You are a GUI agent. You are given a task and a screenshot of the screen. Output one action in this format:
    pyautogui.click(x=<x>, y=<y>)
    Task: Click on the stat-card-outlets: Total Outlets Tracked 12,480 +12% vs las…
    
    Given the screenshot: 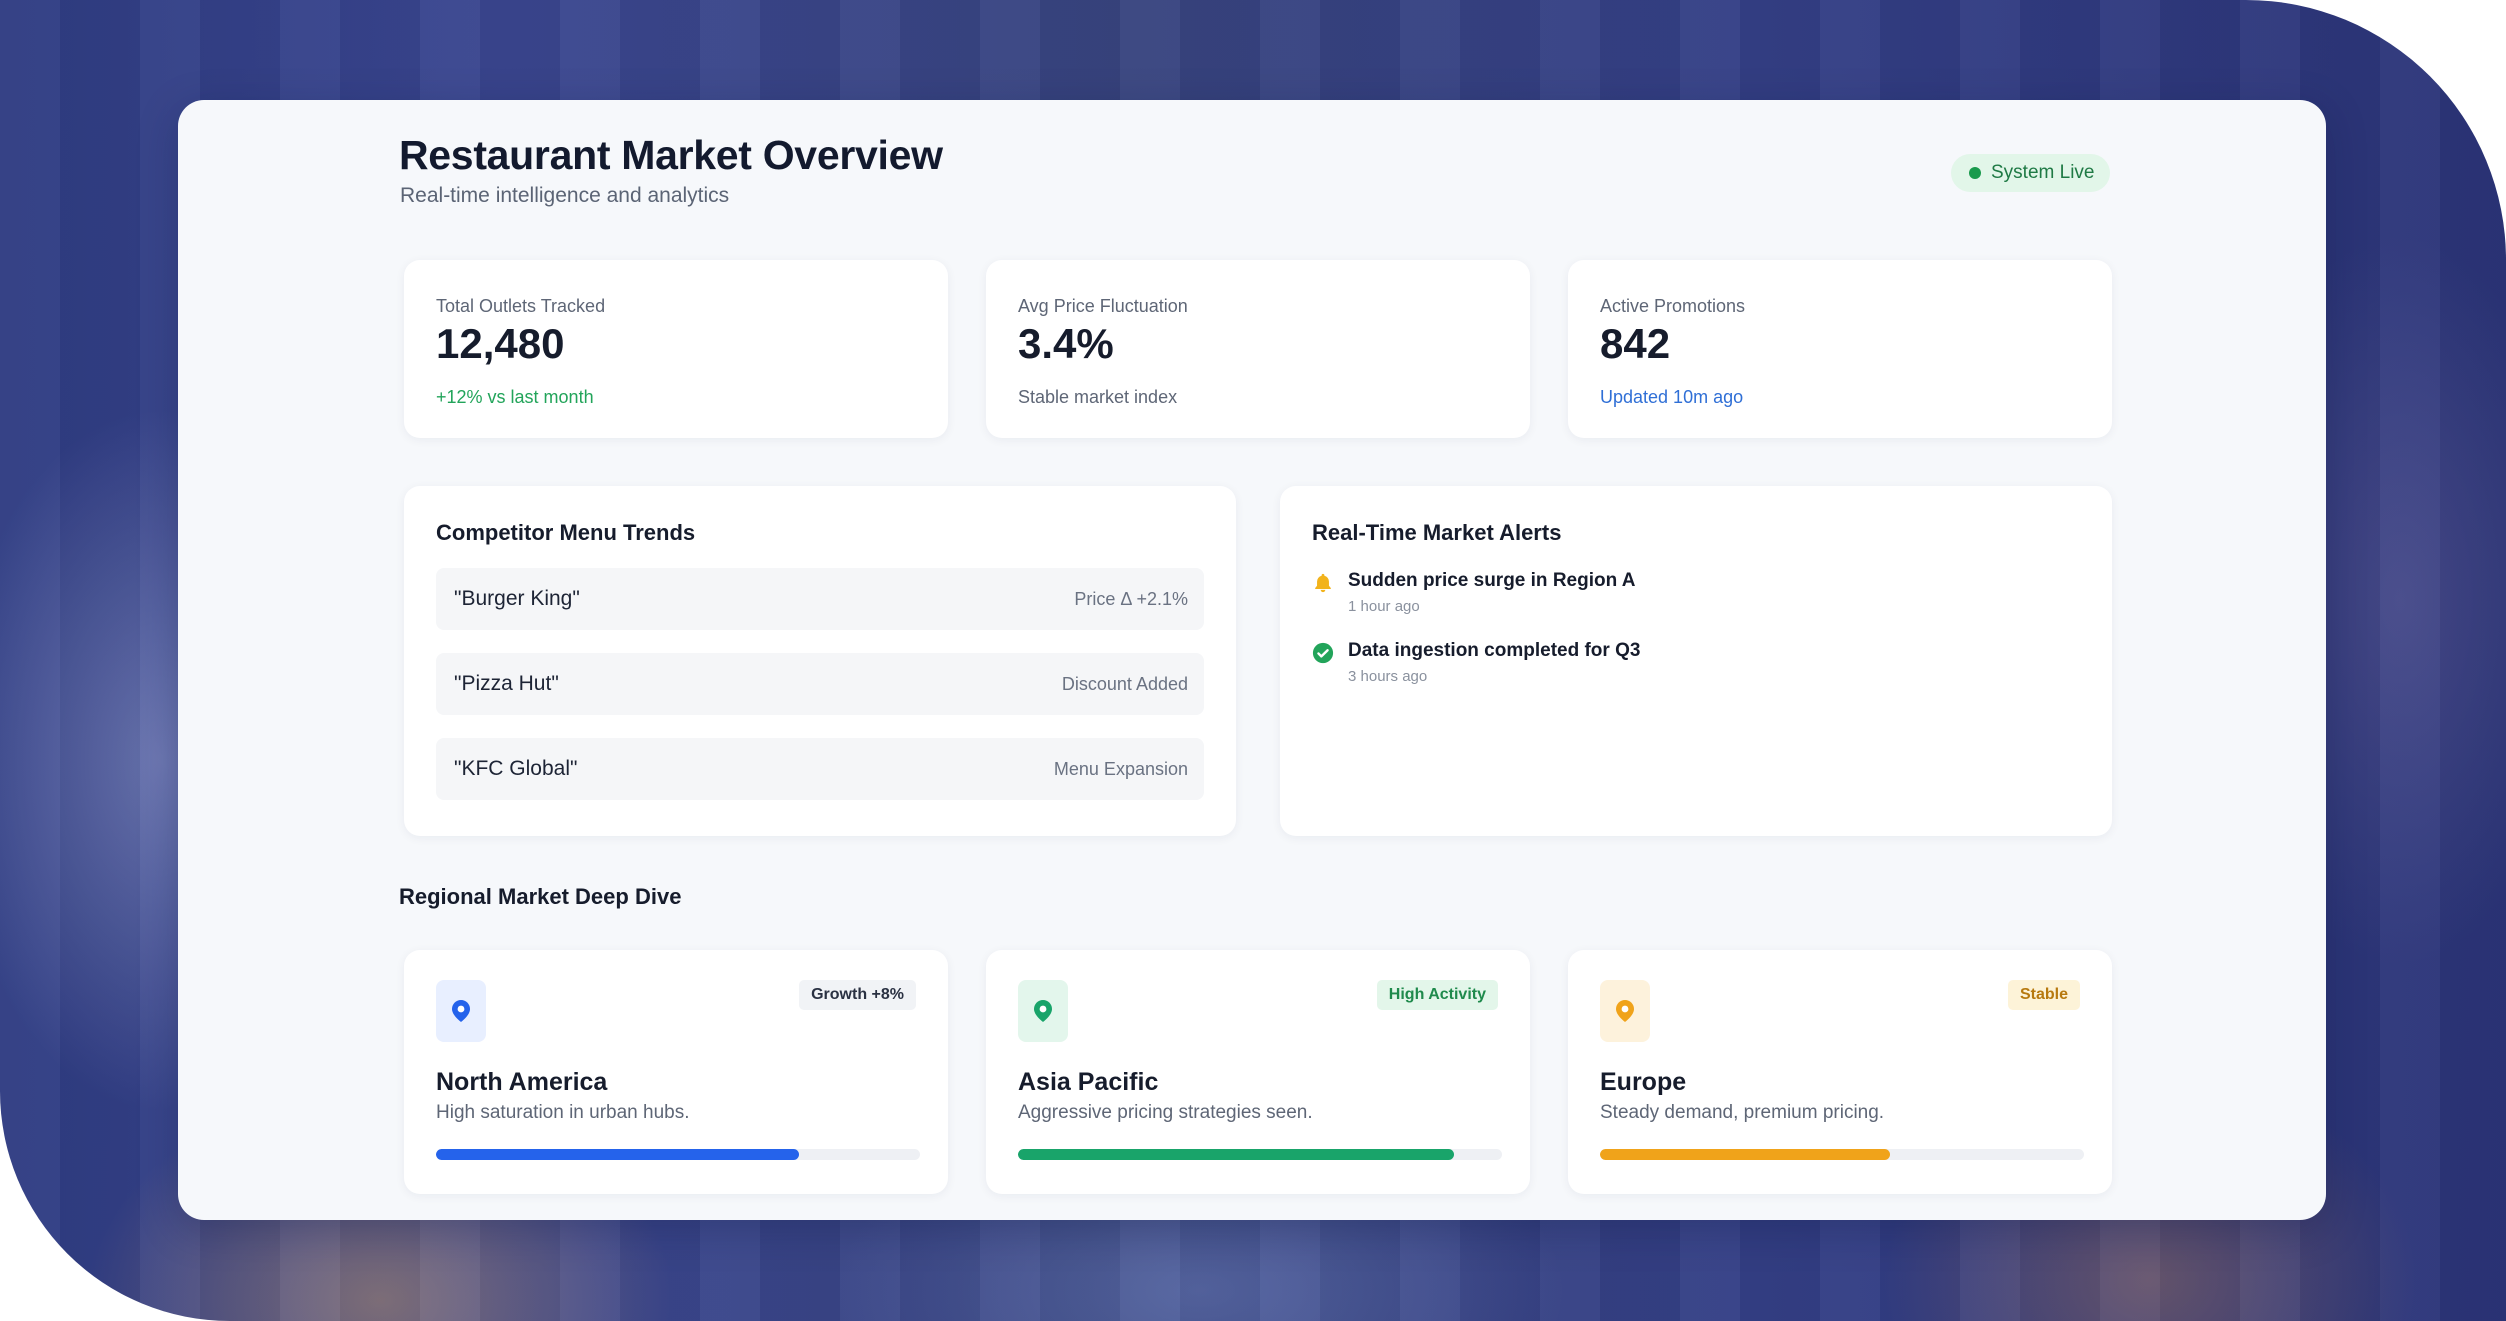 What is the action you would take?
    pyautogui.click(x=676, y=349)
    